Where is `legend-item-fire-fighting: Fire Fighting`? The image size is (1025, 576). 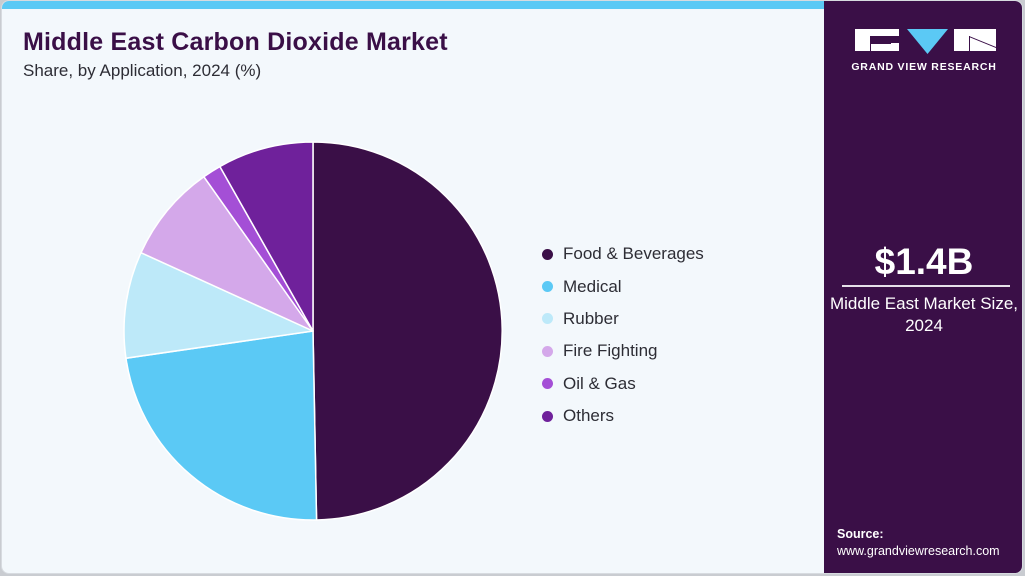 legend-item-fire-fighting: Fire Fighting is located at coordinates (623, 351).